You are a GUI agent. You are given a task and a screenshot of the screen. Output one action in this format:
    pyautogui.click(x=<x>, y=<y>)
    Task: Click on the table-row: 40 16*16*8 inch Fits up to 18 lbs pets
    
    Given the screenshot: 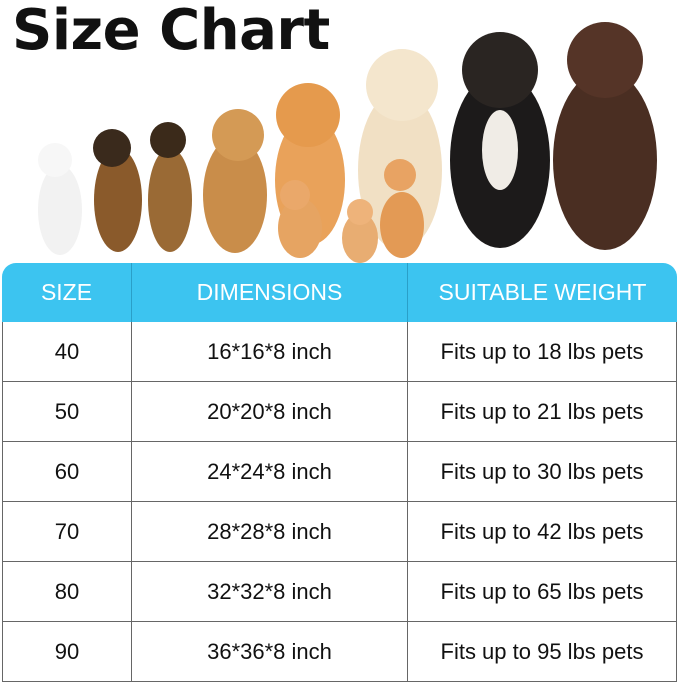 What is the action you would take?
    pyautogui.click(x=339, y=352)
    